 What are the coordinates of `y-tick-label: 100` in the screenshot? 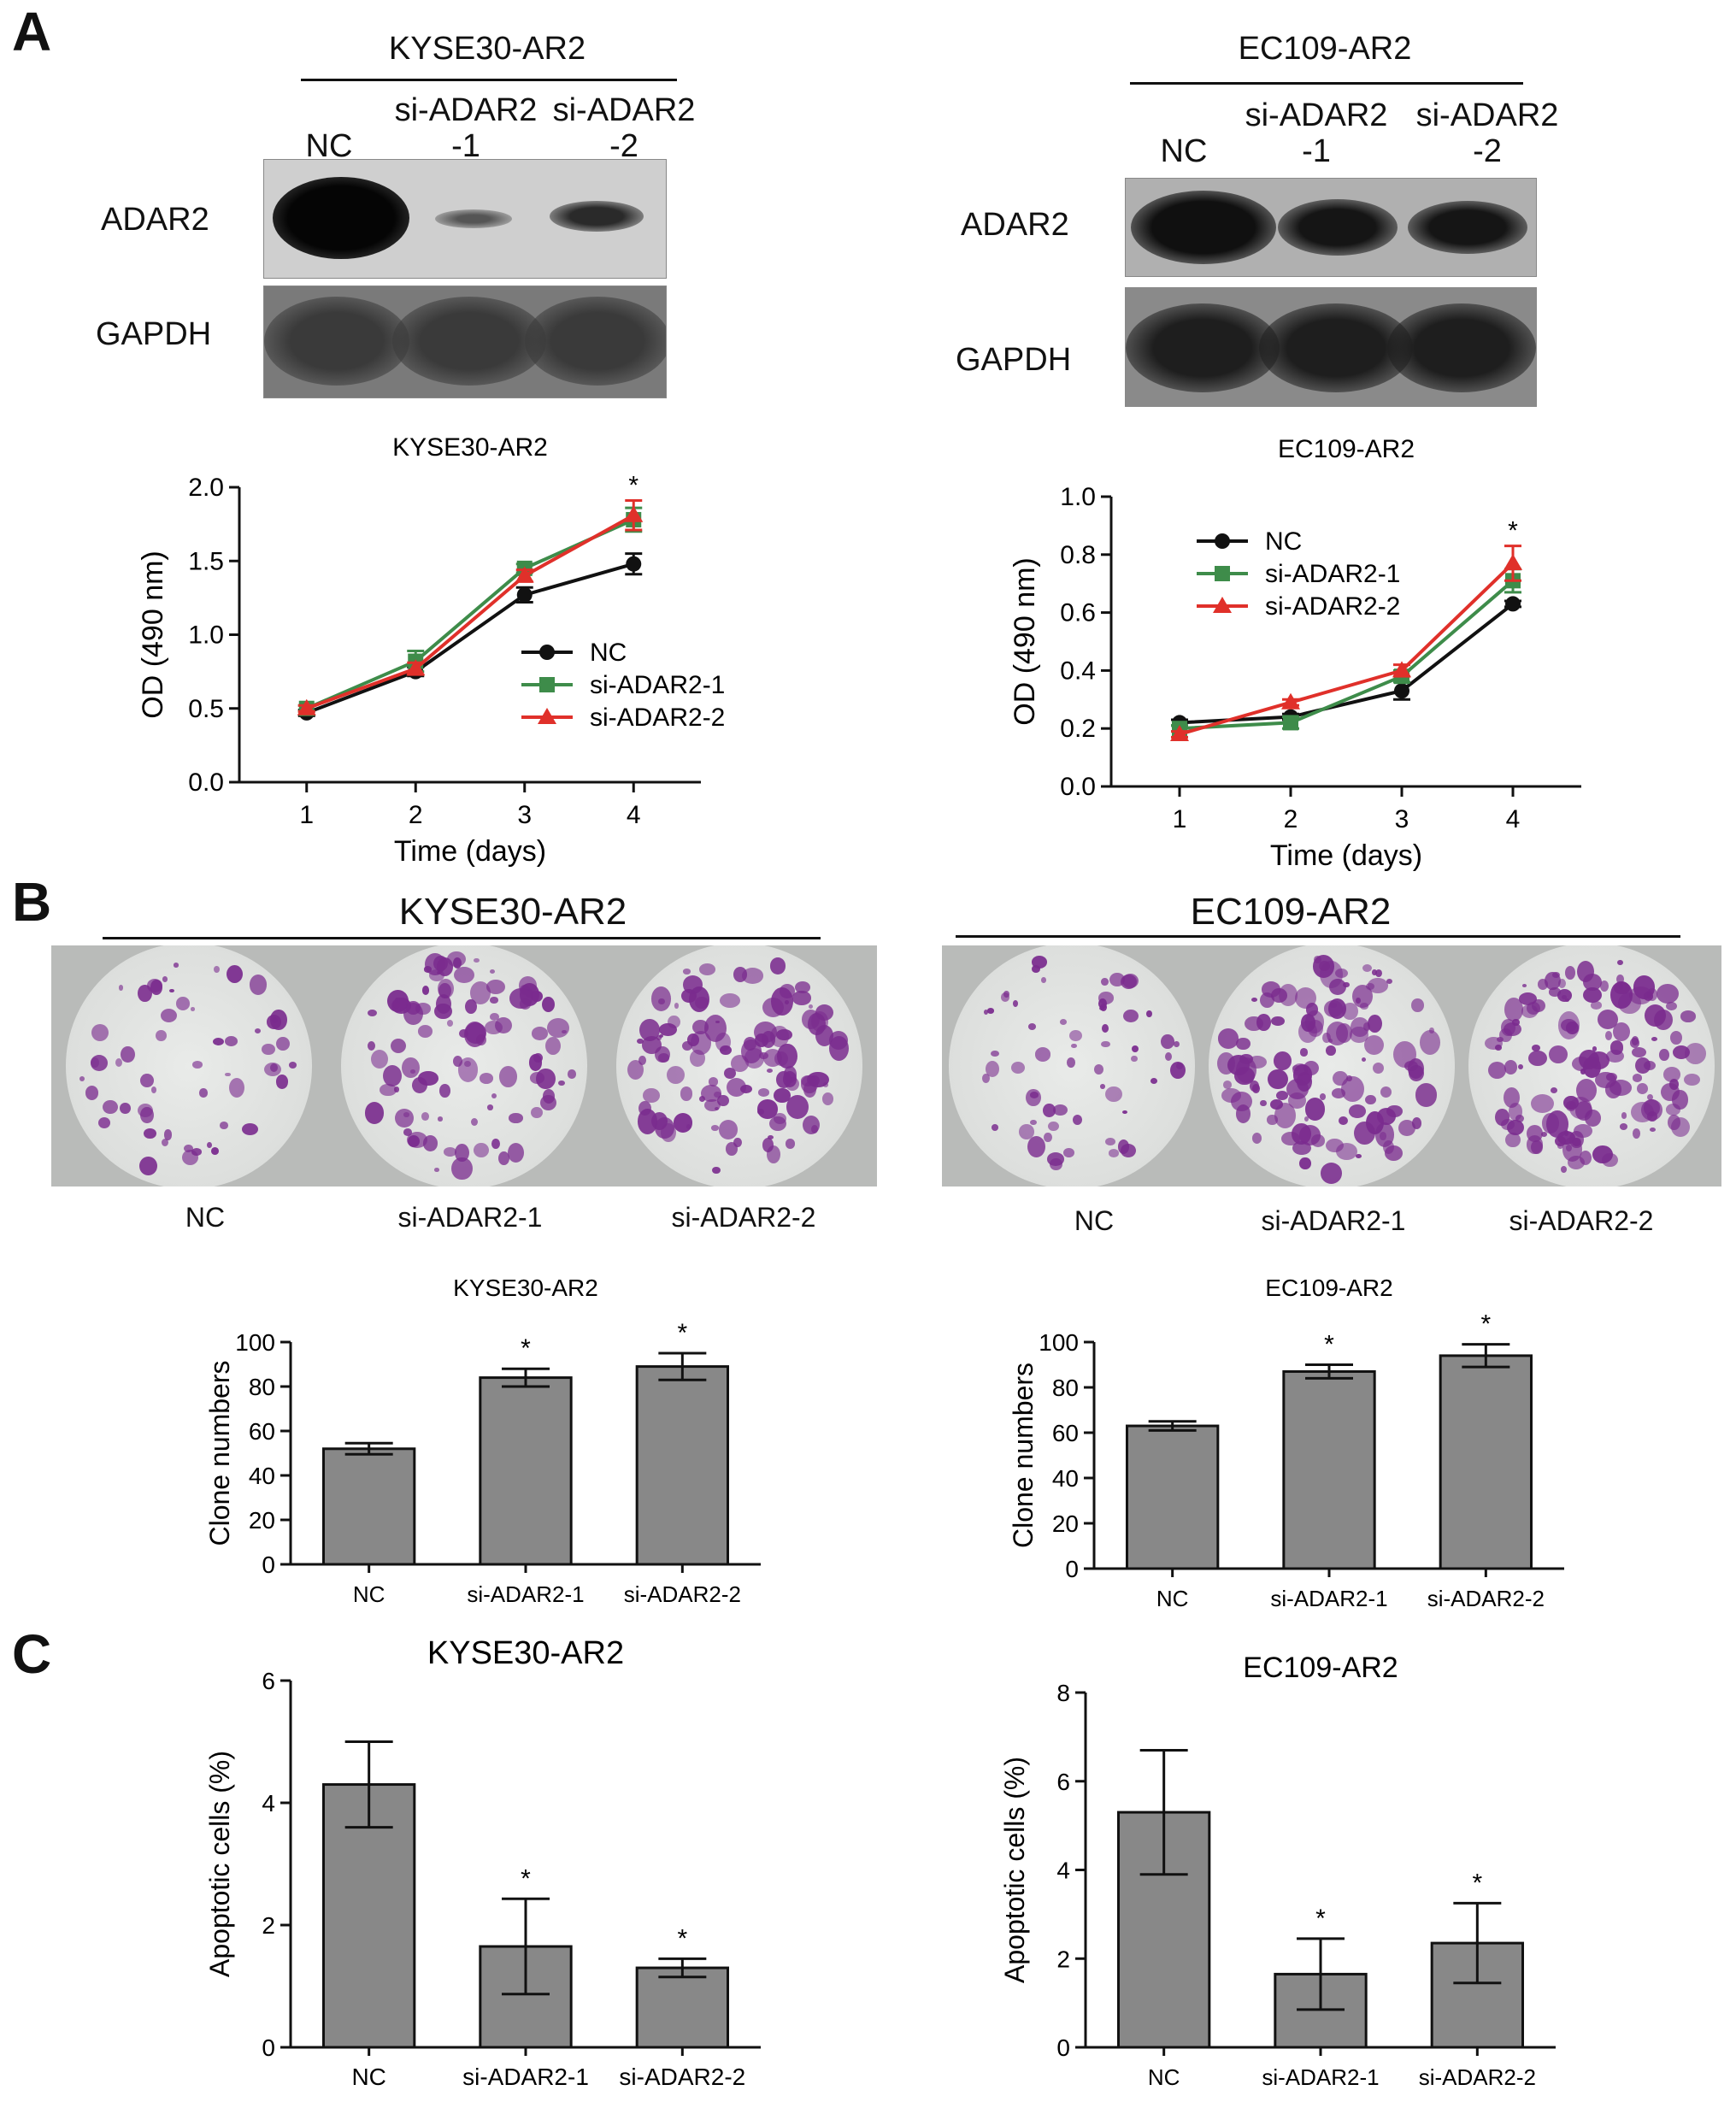 It's located at (1059, 1342).